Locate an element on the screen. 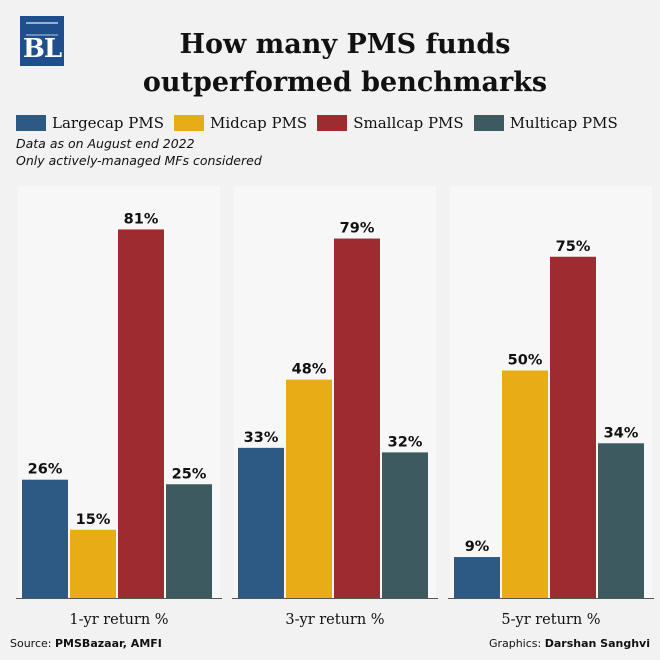 This screenshot has width=660, height=660. data-label: 48% is located at coordinates (309, 370).